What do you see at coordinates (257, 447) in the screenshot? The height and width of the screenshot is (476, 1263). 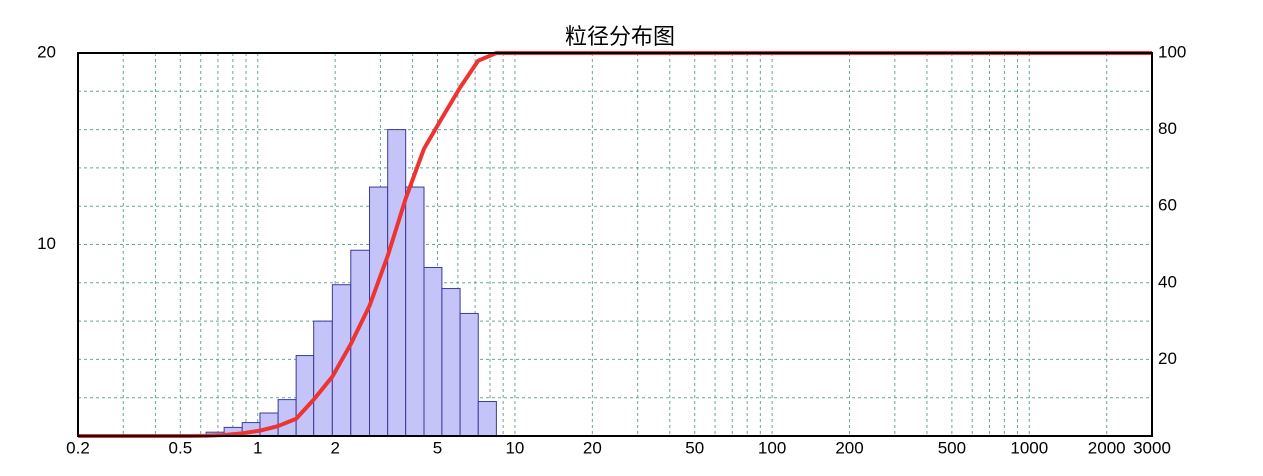 I see `x-tick-label: 1` at bounding box center [257, 447].